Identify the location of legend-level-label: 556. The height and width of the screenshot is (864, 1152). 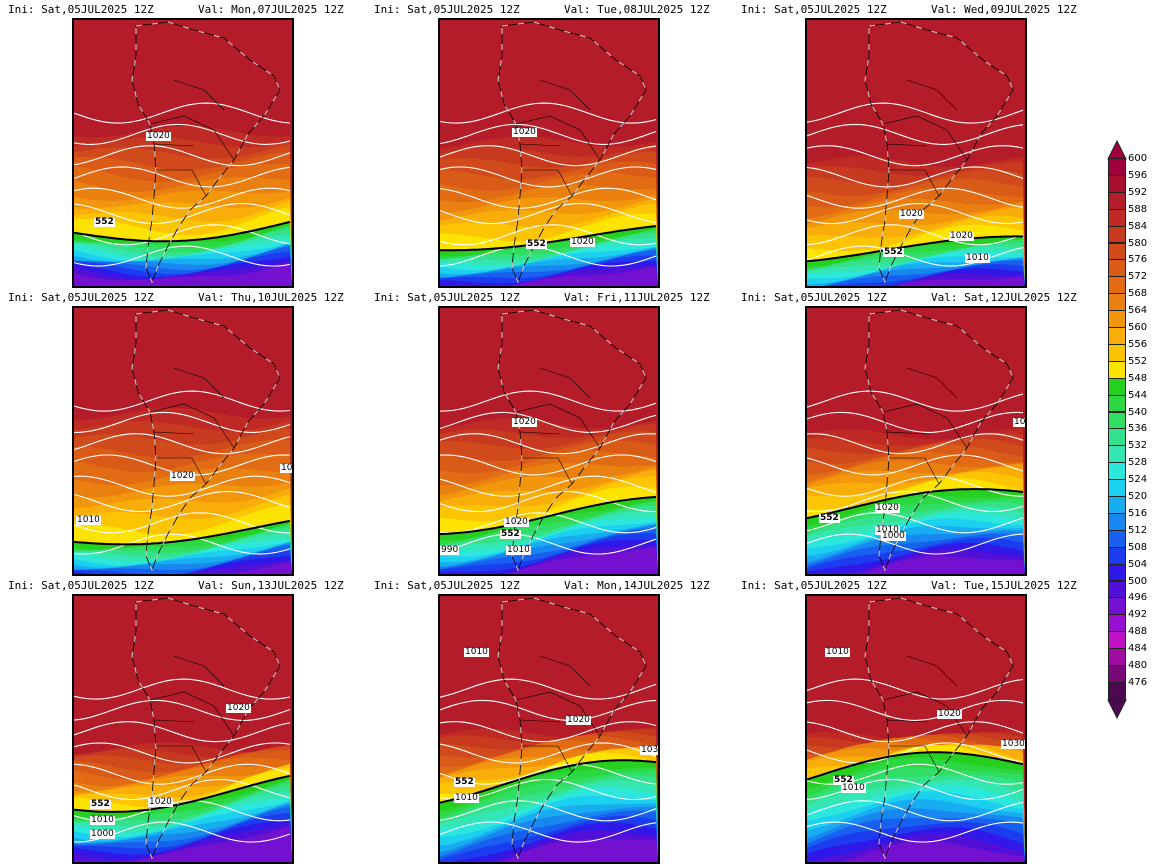
(1138, 344).